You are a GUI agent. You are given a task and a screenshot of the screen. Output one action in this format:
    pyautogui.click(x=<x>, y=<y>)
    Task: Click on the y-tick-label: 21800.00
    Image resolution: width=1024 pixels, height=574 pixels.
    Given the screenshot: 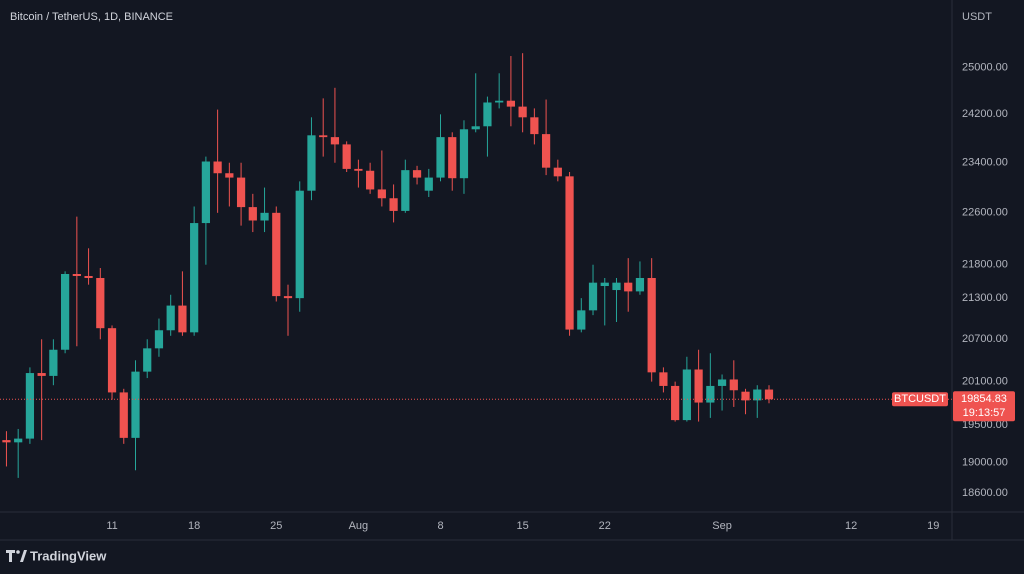 What is the action you would take?
    pyautogui.click(x=985, y=265)
    